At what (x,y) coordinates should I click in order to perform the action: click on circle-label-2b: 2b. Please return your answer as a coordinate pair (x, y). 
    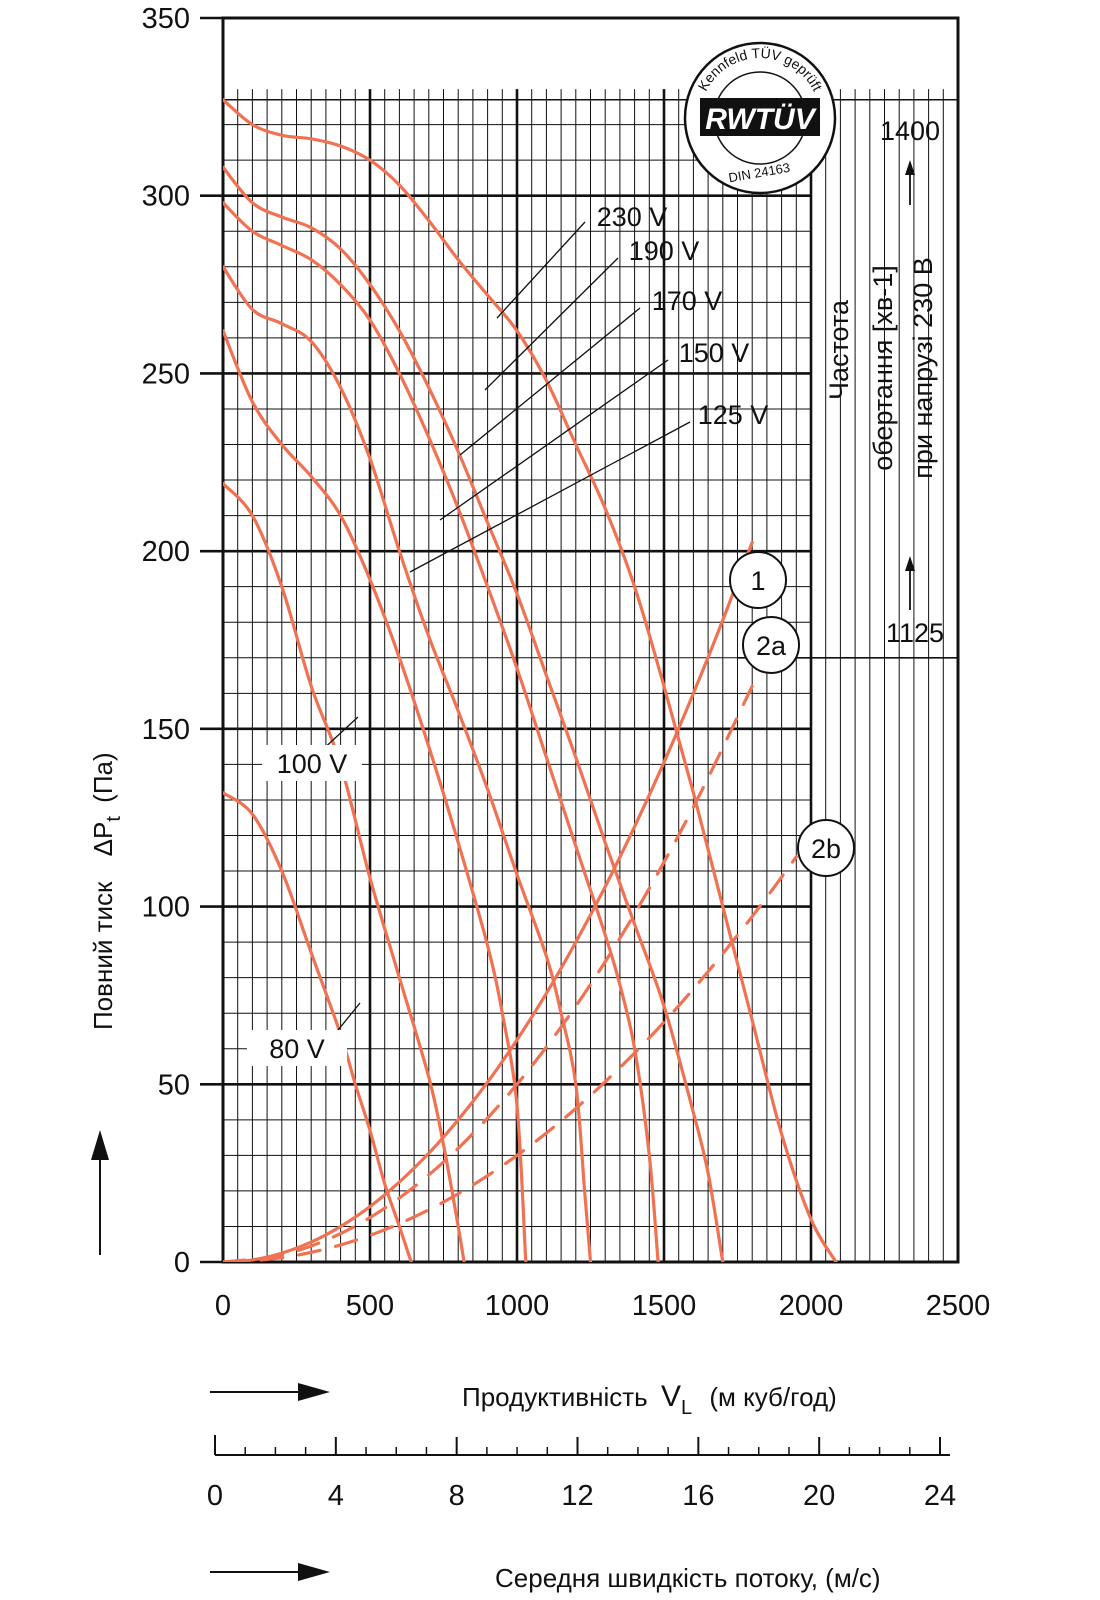
    Looking at the image, I should click on (826, 849).